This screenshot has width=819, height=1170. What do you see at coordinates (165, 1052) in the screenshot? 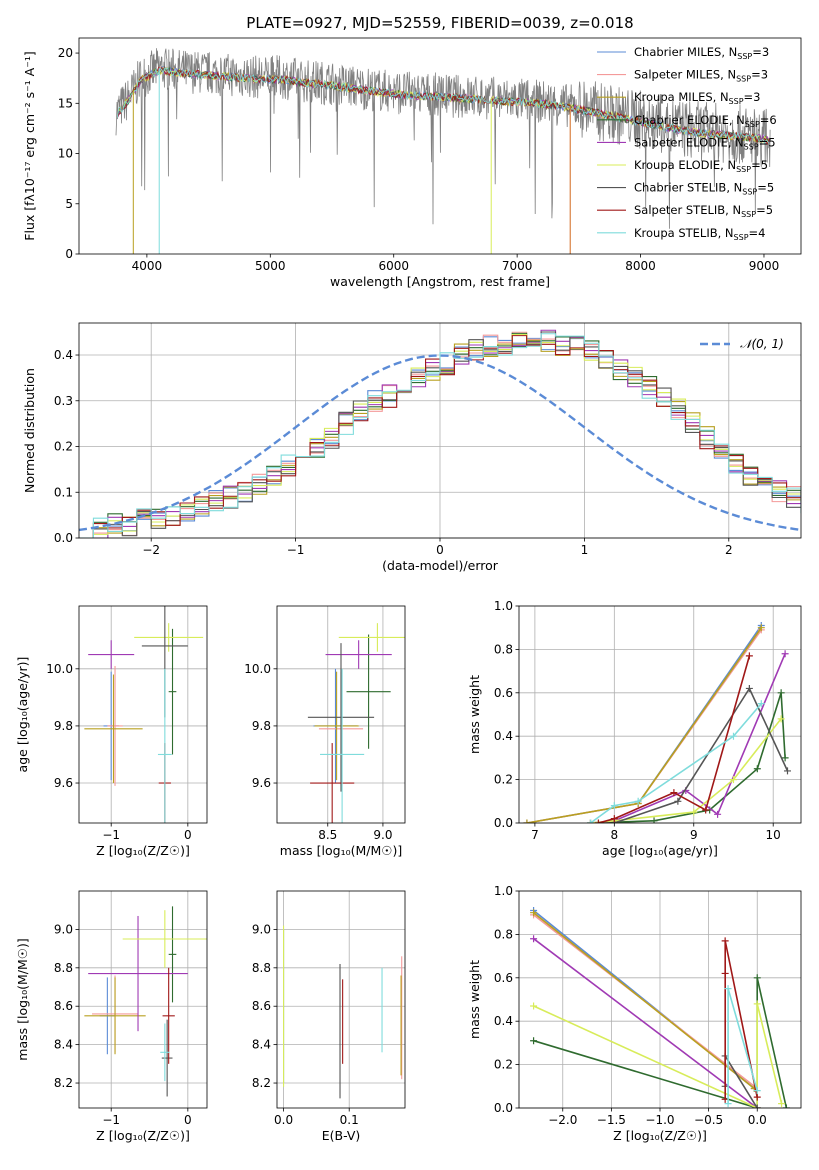
I see `errorbar-kroupa-stelib` at bounding box center [165, 1052].